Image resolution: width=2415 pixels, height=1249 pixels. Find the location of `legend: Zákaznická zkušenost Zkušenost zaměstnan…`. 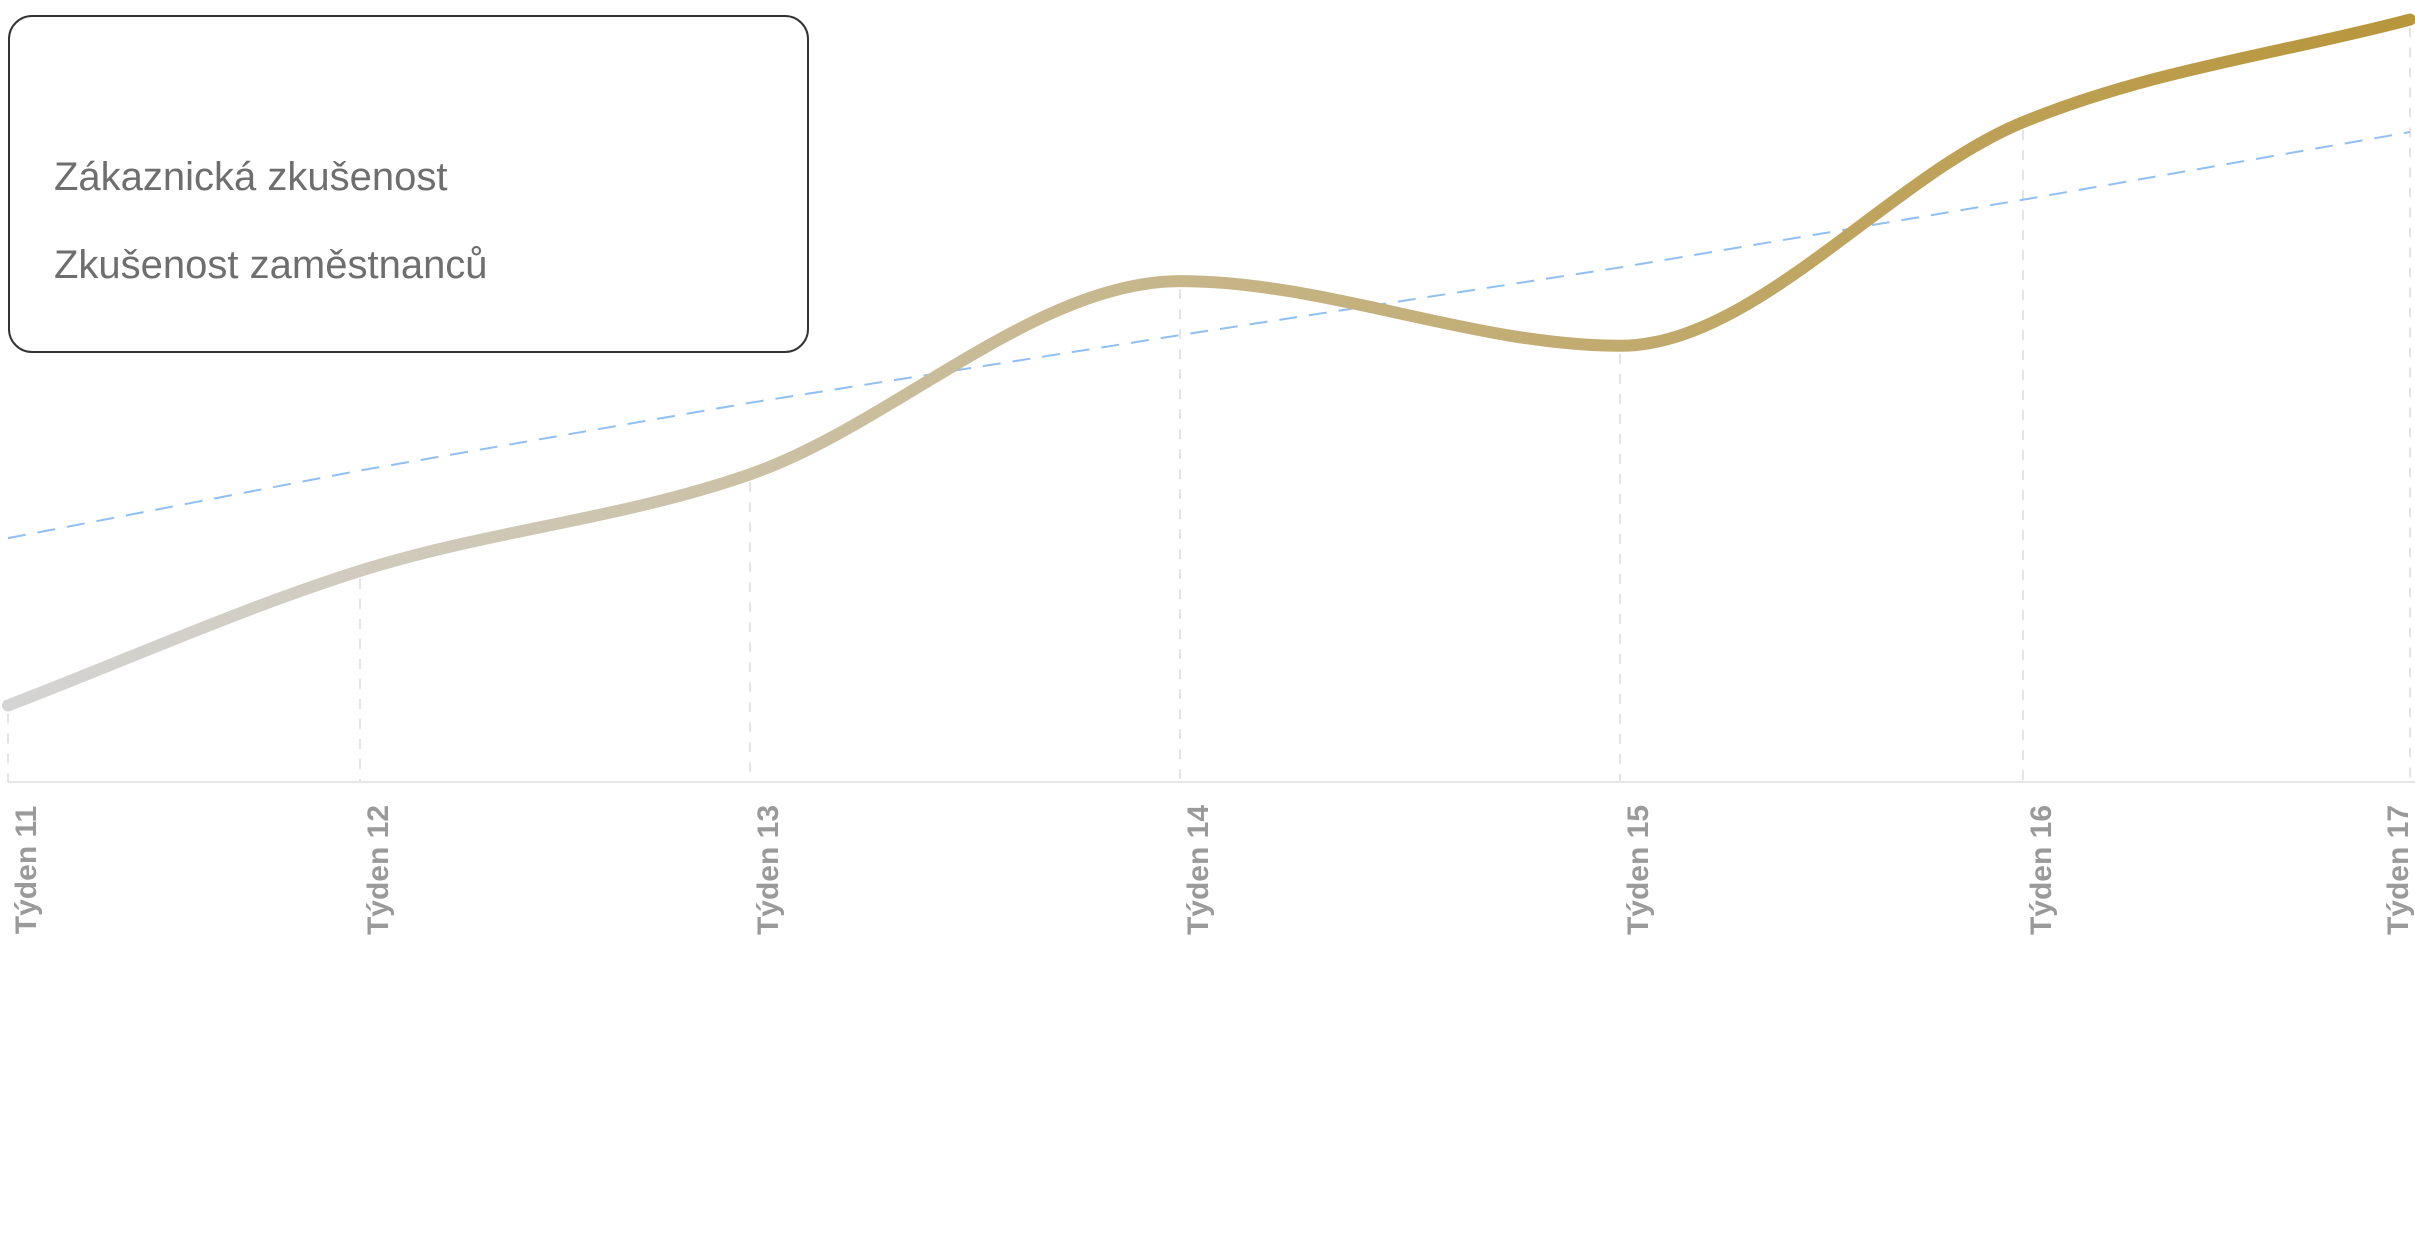

legend: Zákaznická zkušenost Zkušenost zaměstnan… is located at coordinates (408, 184).